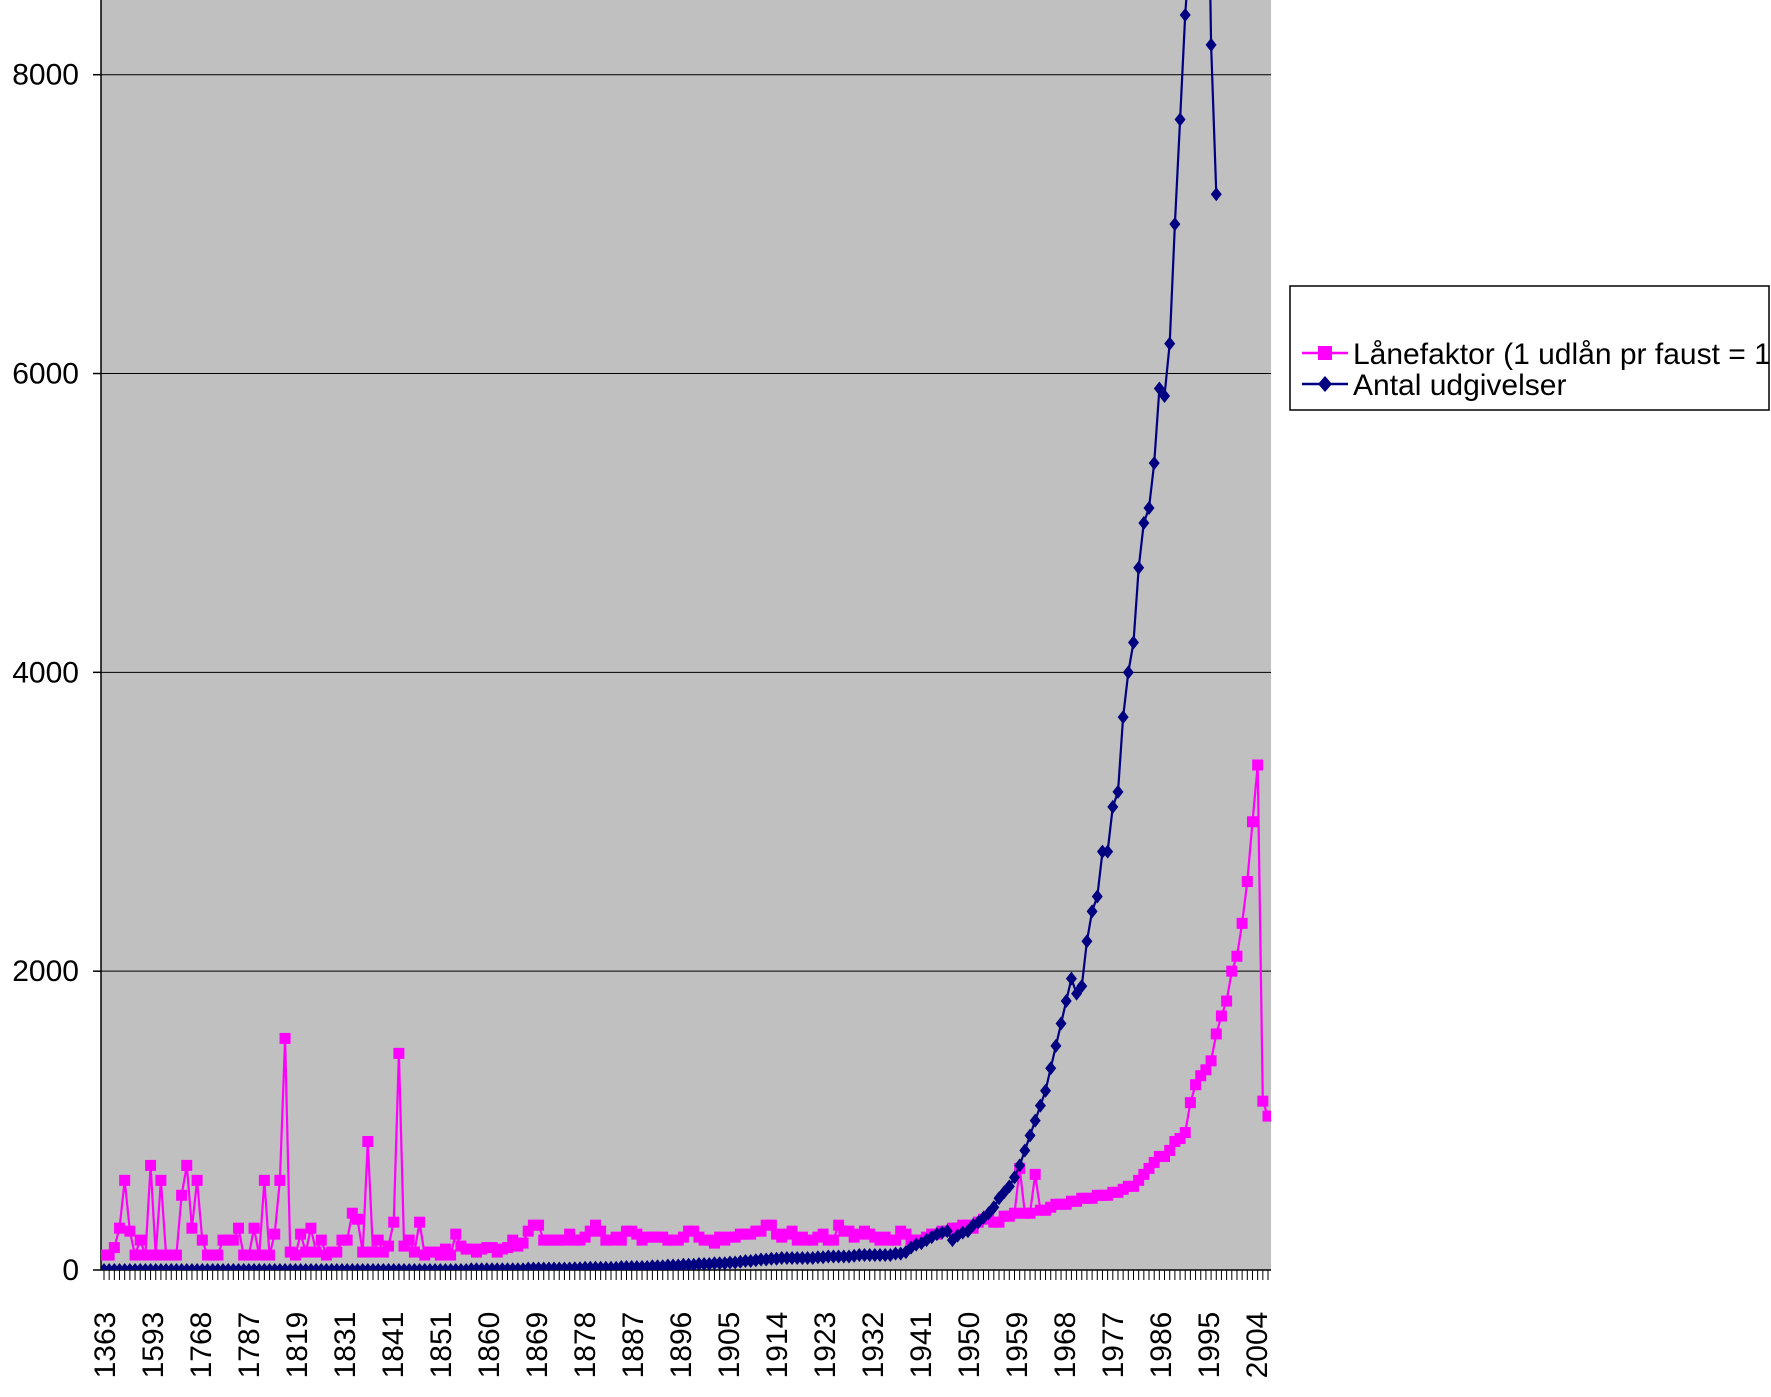 This screenshot has width=1771, height=1397. Describe the element at coordinates (1562, 354) in the screenshot. I see `legend-label-series-1: Lånefaktor (1 udlån pr faust = 100` at that location.